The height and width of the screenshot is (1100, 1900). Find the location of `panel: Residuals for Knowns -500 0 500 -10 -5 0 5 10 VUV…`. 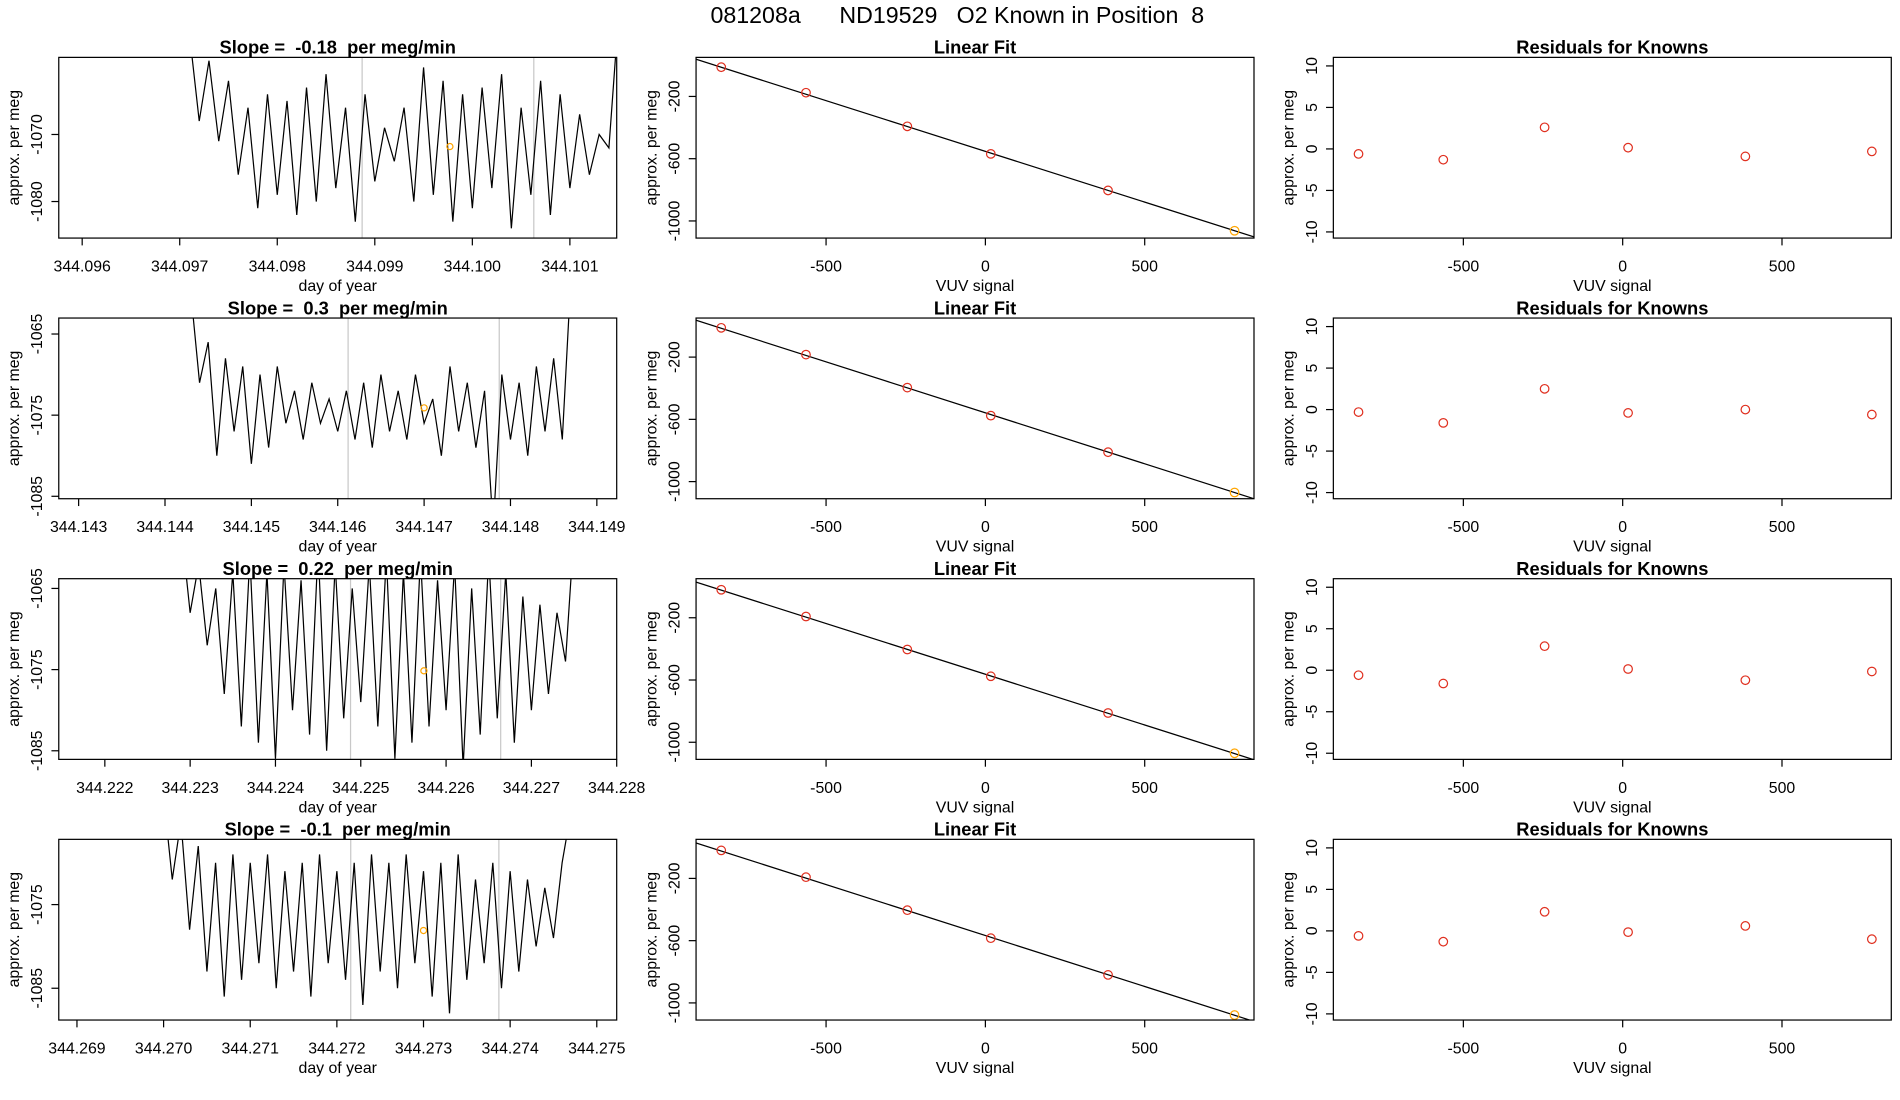

panel: Residuals for Knowns -500 0 500 -10 -5 0 5 10 VUV… is located at coordinates (1586, 426).